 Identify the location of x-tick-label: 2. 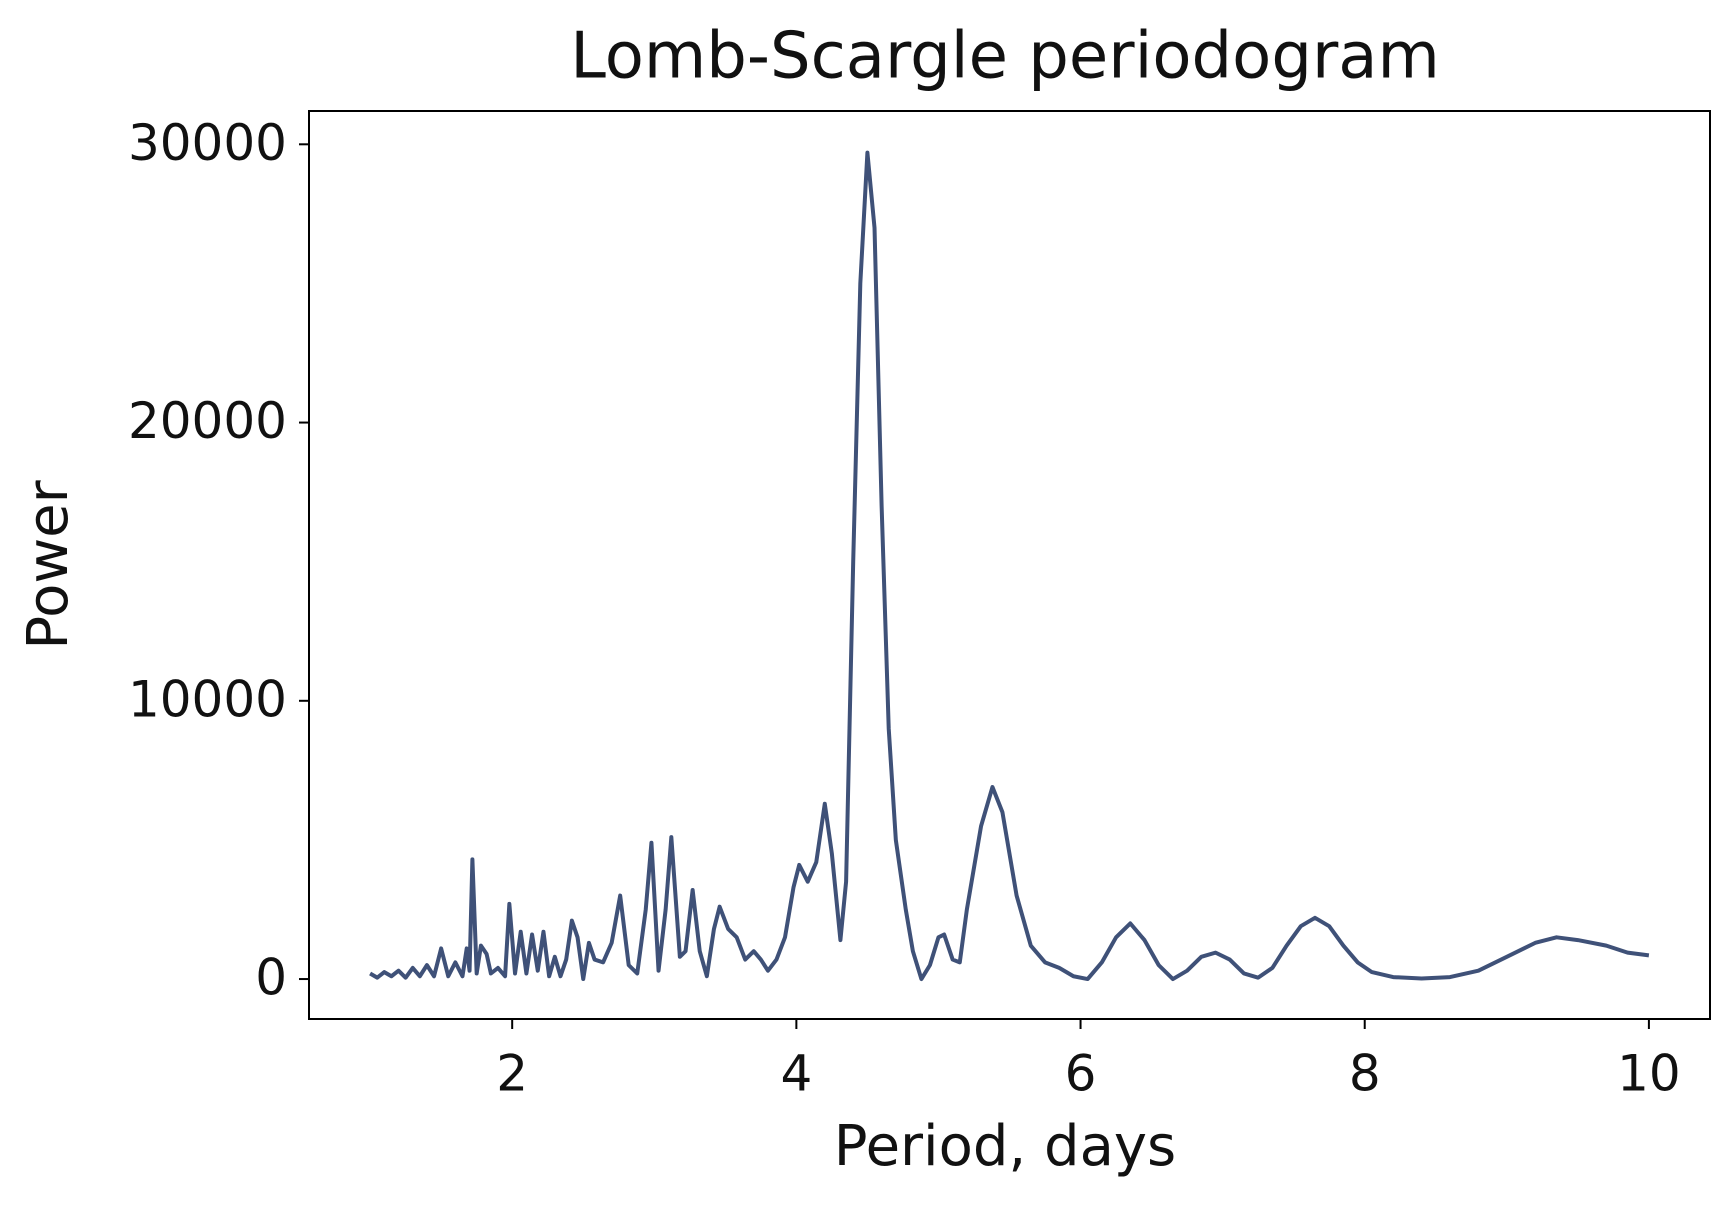
(512, 1074).